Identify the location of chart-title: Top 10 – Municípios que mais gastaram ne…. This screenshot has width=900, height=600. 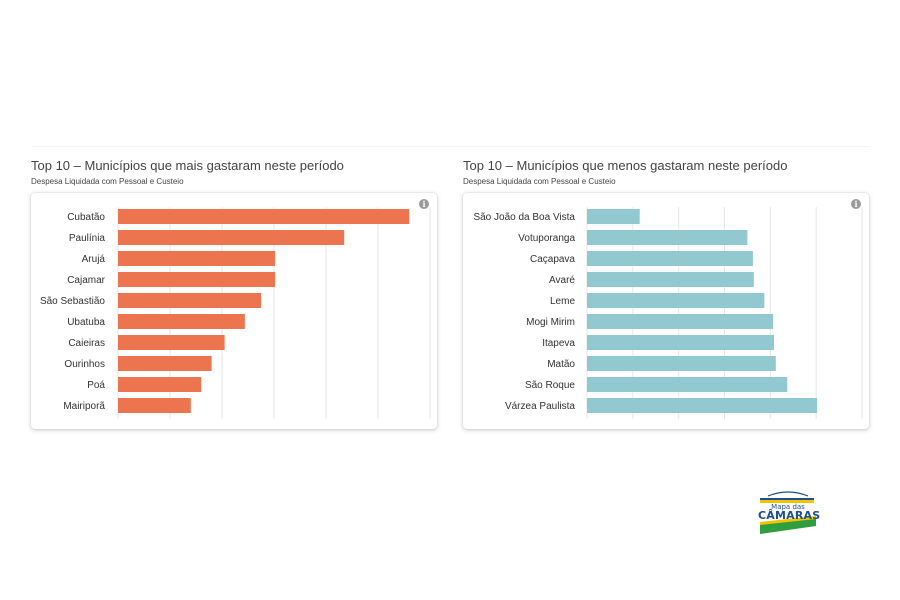
(187, 165).